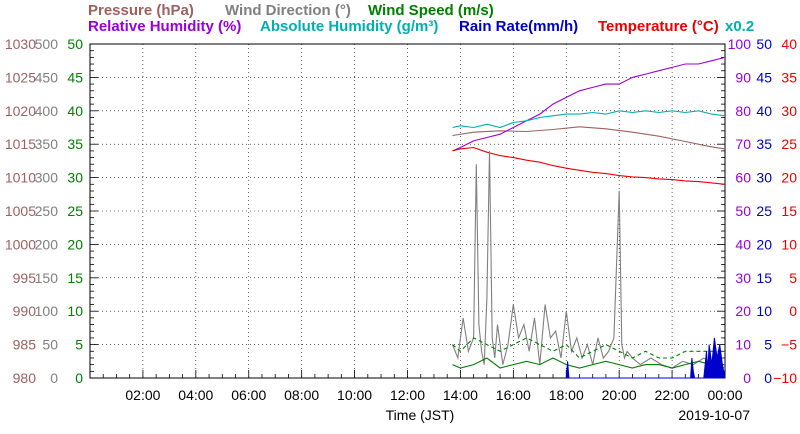 Image resolution: width=800 pixels, height=434 pixels. What do you see at coordinates (20, 144) in the screenshot?
I see `y-tick-label: 1015` at bounding box center [20, 144].